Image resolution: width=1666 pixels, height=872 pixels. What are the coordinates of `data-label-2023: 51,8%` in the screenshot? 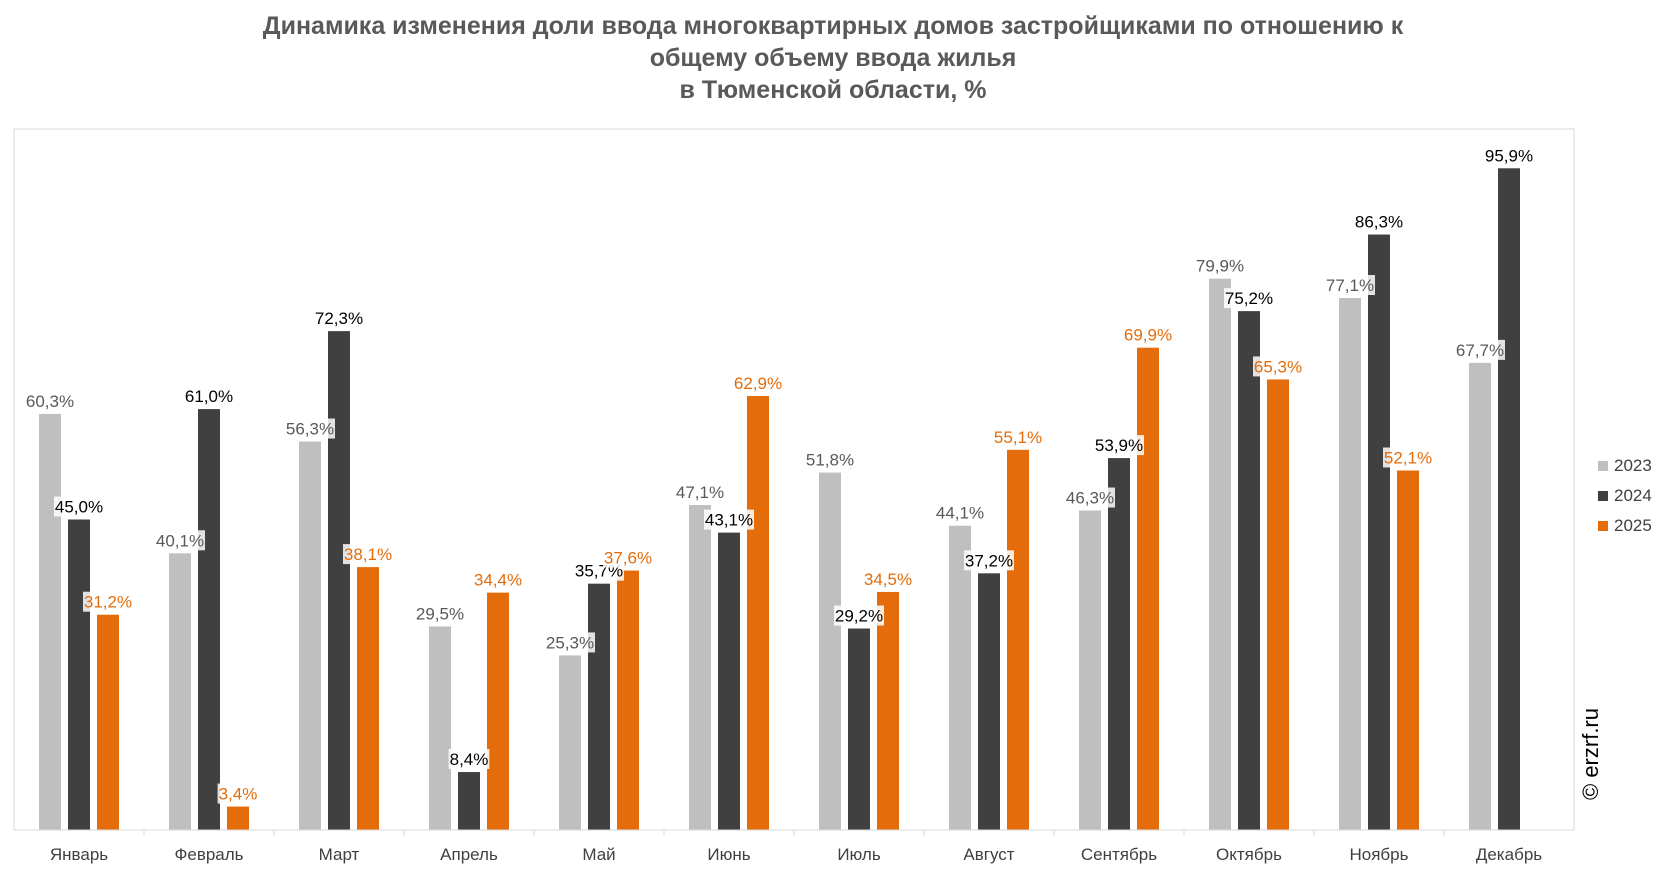 It's located at (830, 460).